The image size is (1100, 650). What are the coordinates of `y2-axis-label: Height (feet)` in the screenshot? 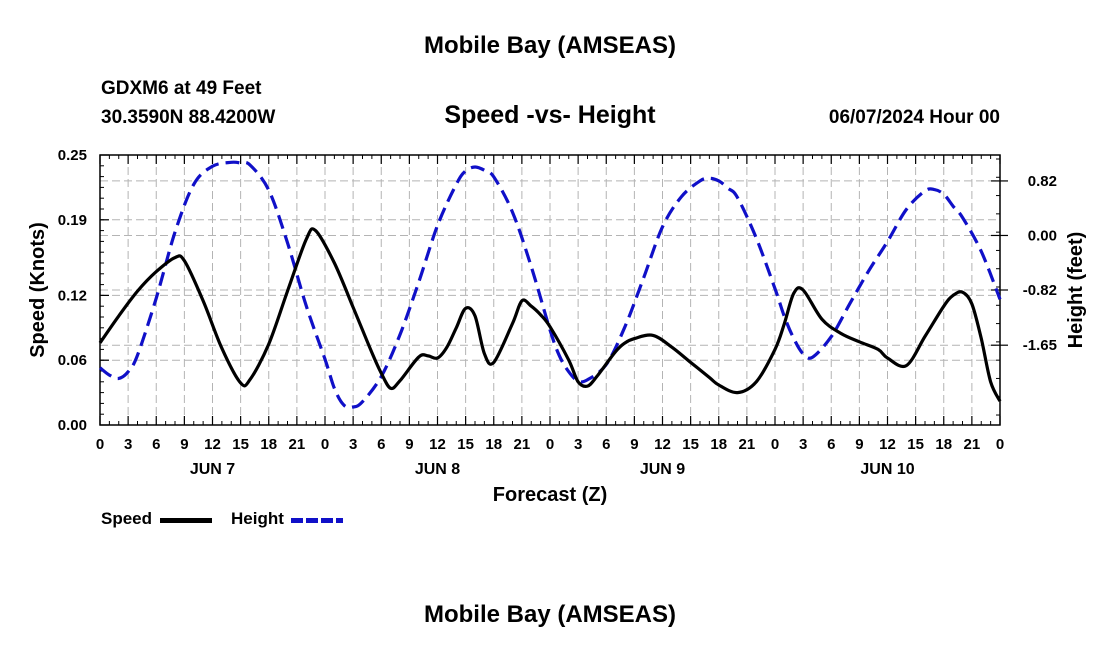 It's located at (1076, 290).